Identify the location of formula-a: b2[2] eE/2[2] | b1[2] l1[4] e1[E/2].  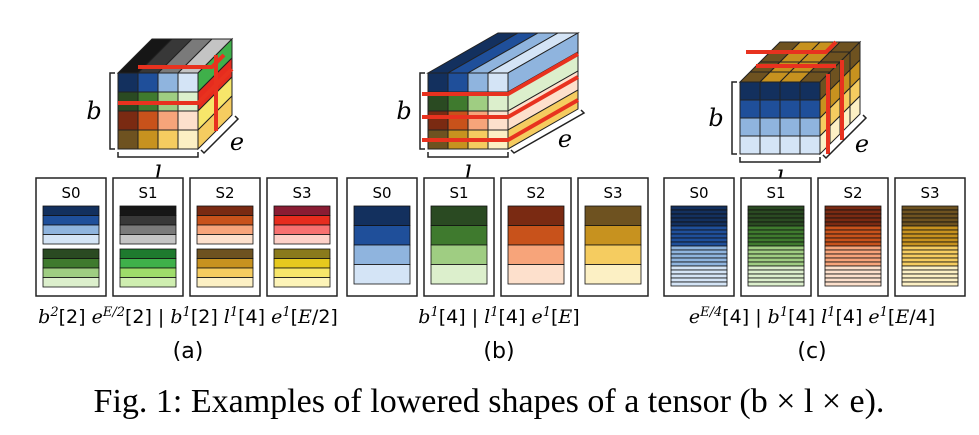
(188, 317).